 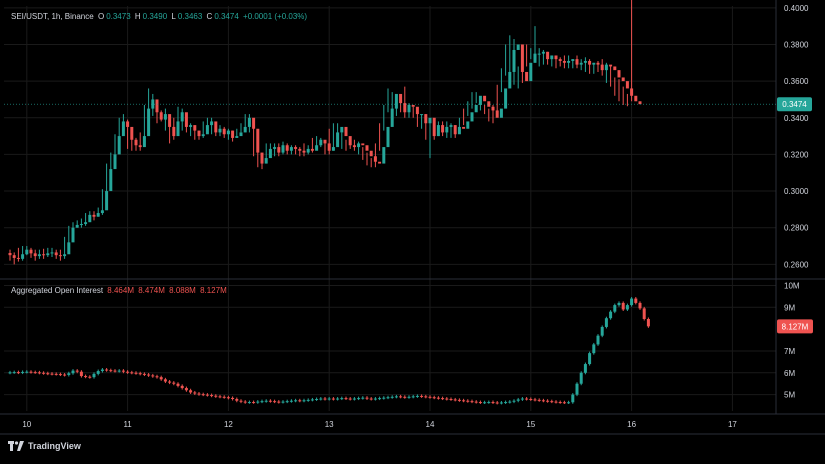 What do you see at coordinates (57, 290) in the screenshot?
I see `oi-title: Aggregated Open Interest` at bounding box center [57, 290].